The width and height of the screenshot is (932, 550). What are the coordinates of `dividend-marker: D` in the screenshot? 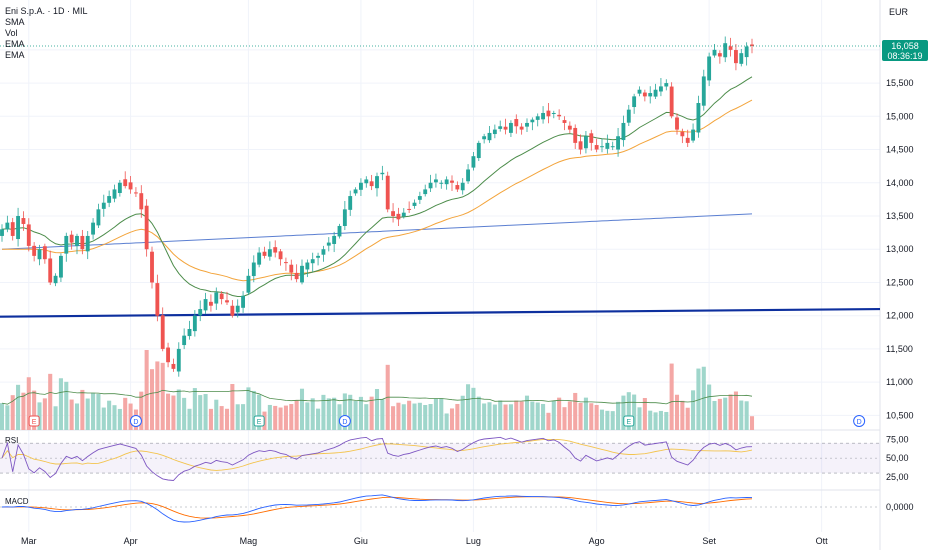 It's located at (135, 421).